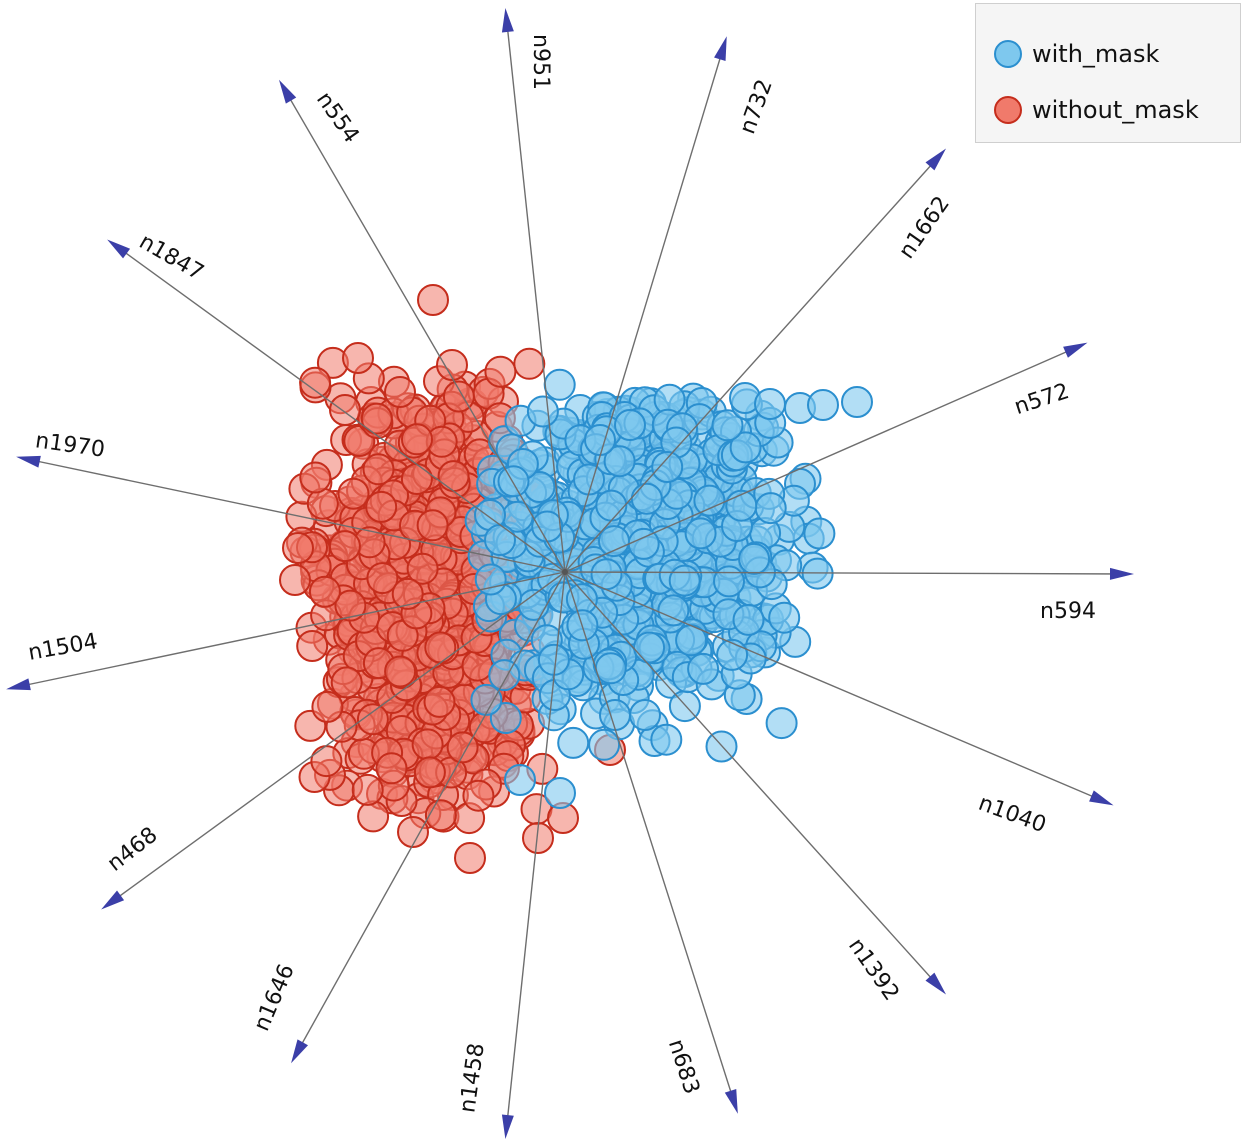 The image size is (1250, 1148). What do you see at coordinates (936, 159) in the screenshot?
I see `axis-arrow-n1662` at bounding box center [936, 159].